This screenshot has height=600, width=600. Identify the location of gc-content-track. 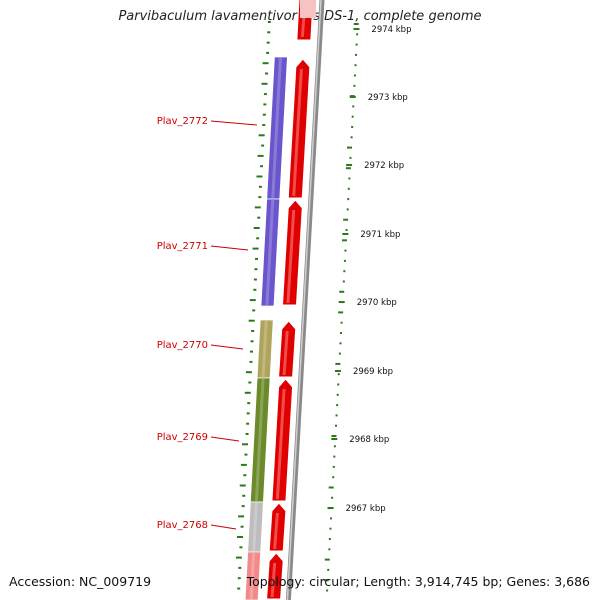
(341, 307).